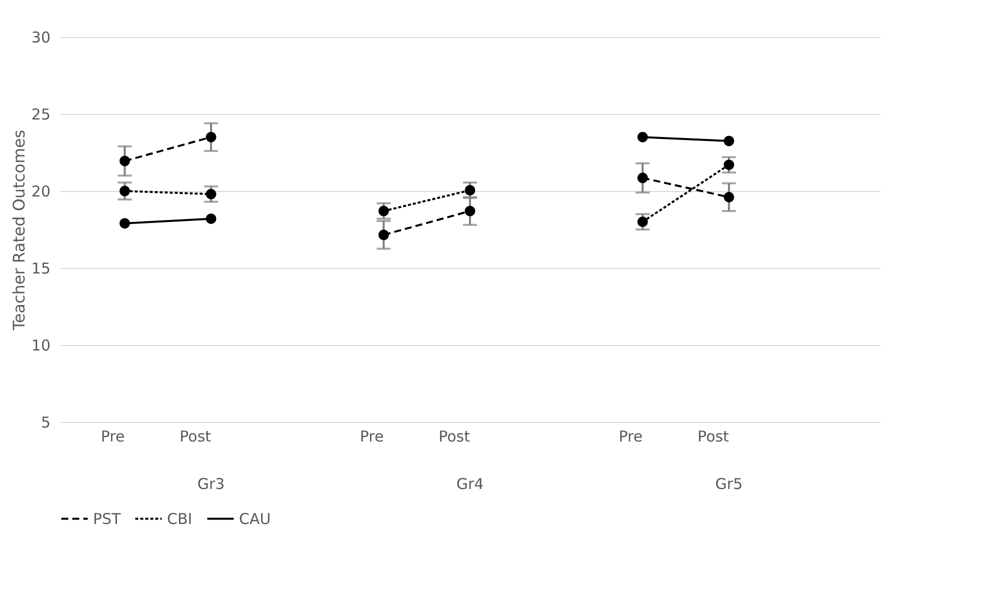  Describe the element at coordinates (40, 191) in the screenshot. I see `y-tick-label: 20` at that location.